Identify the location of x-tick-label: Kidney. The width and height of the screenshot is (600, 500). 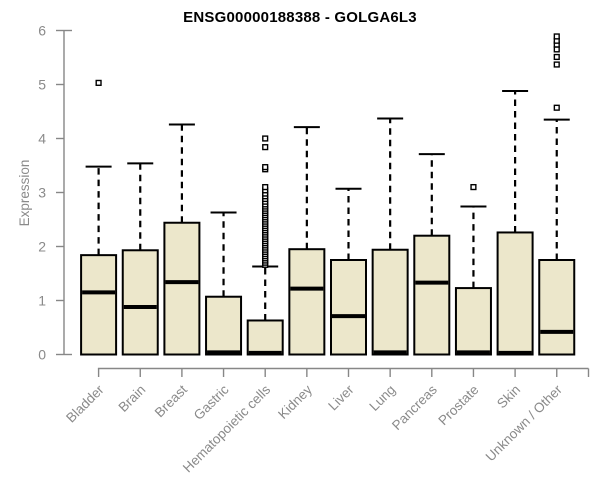
(295, 402).